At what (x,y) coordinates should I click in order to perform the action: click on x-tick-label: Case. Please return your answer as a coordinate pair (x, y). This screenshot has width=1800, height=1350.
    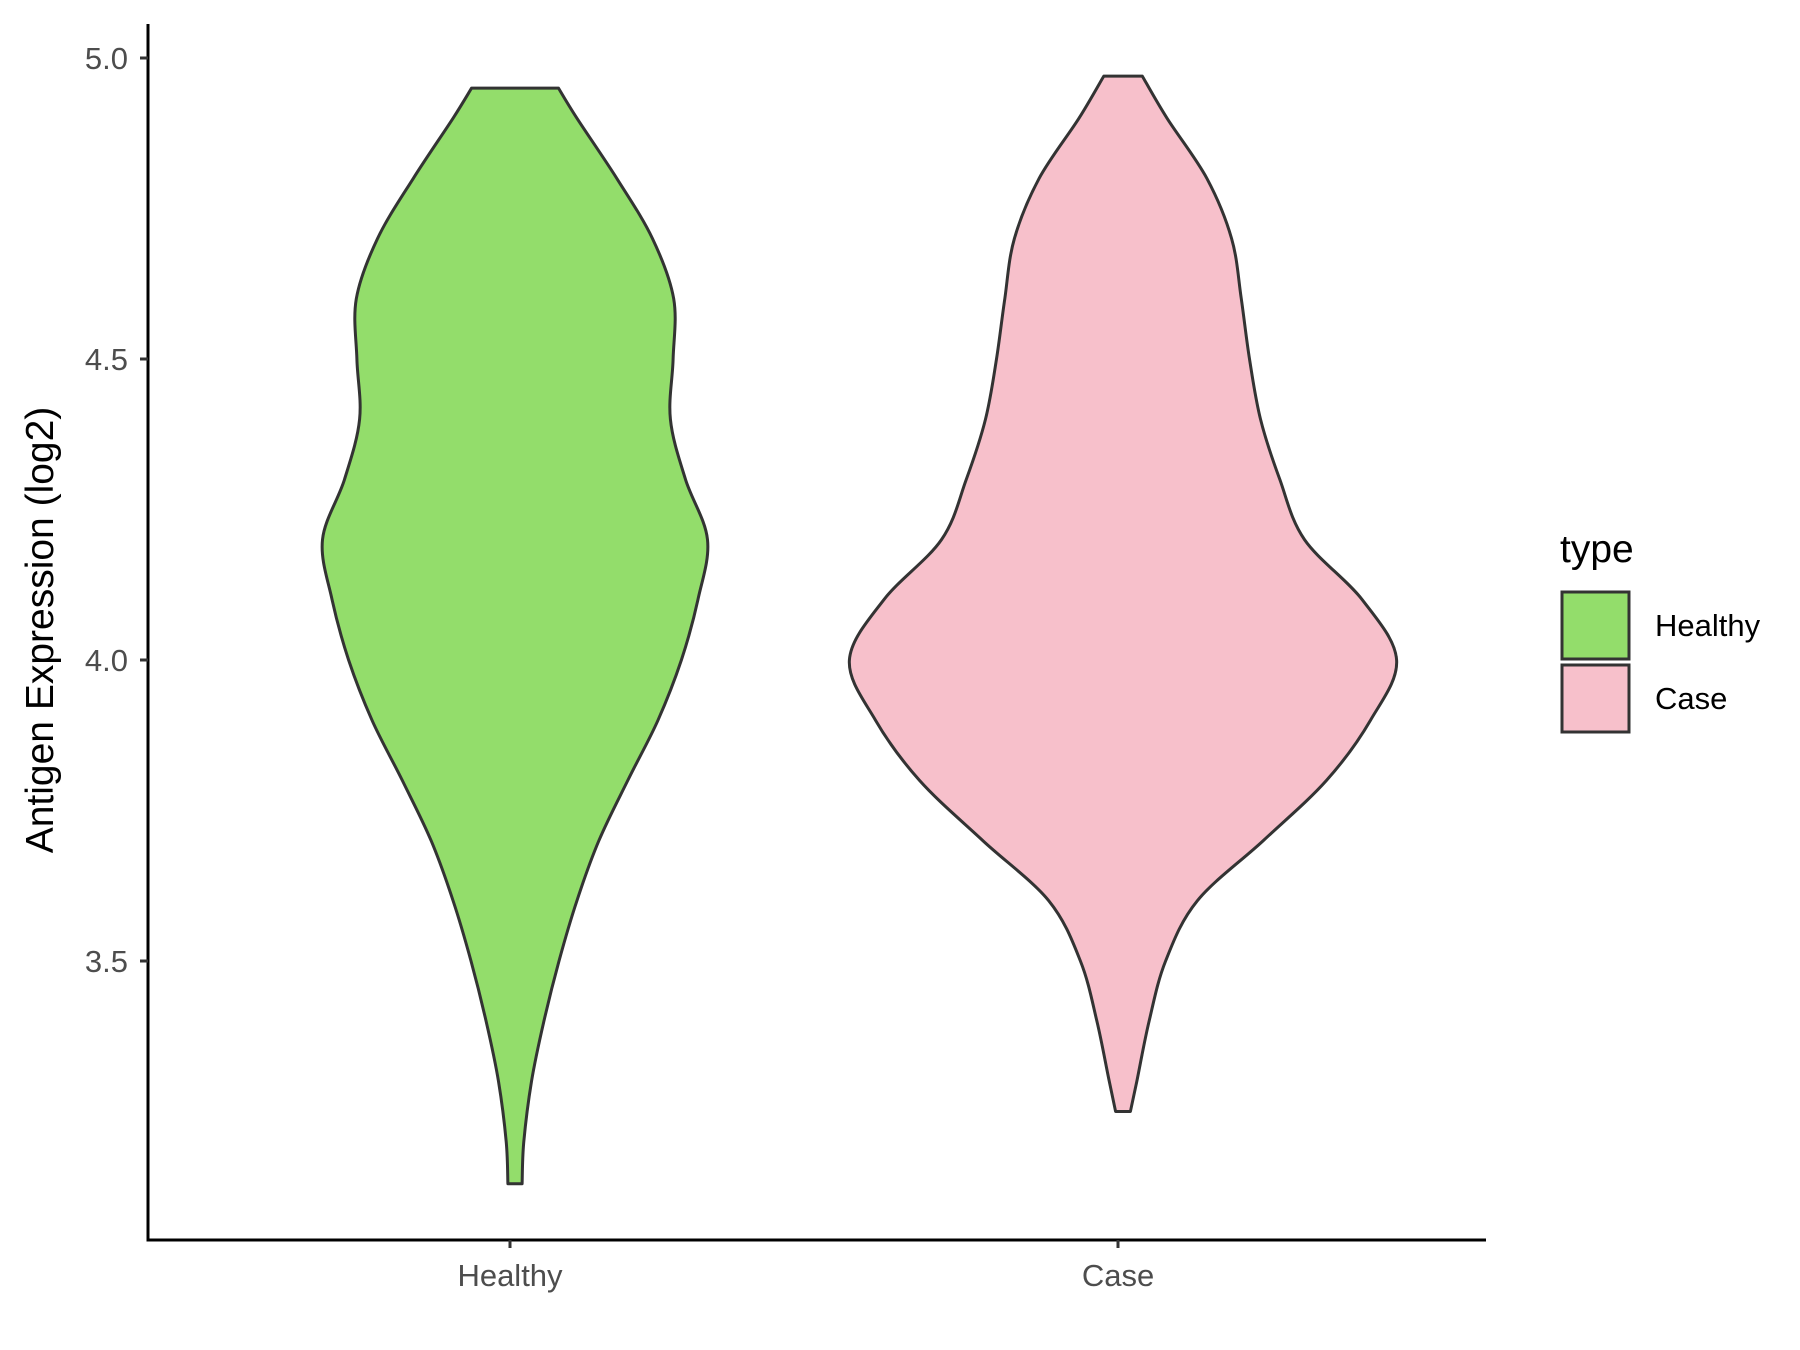
    Looking at the image, I should click on (1118, 1275).